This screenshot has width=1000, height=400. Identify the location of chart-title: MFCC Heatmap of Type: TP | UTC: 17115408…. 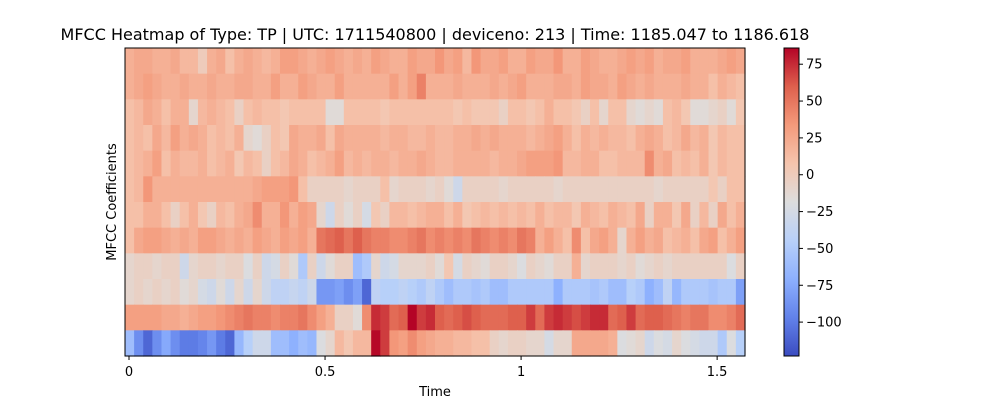
(435, 34).